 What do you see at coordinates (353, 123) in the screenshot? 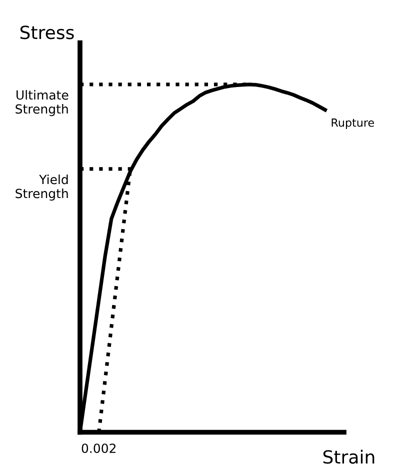
I see `annotation: Rupture` at bounding box center [353, 123].